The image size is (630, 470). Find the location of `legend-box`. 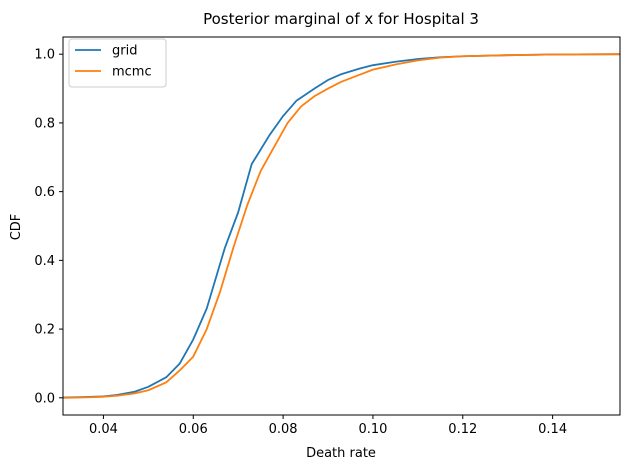

legend-box is located at coordinates (117, 63).